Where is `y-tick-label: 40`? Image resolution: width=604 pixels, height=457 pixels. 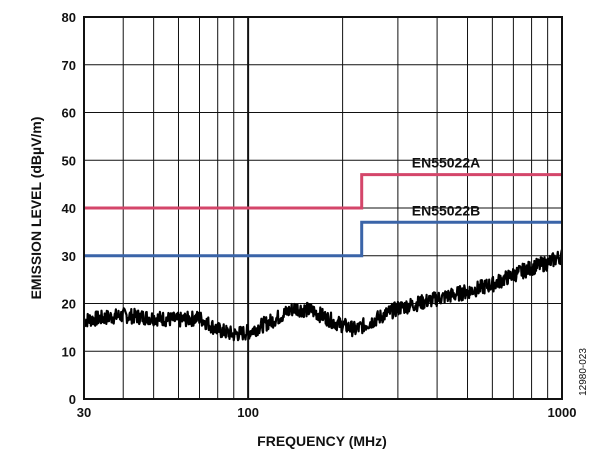
y-tick-label: 40 is located at coordinates (69, 208).